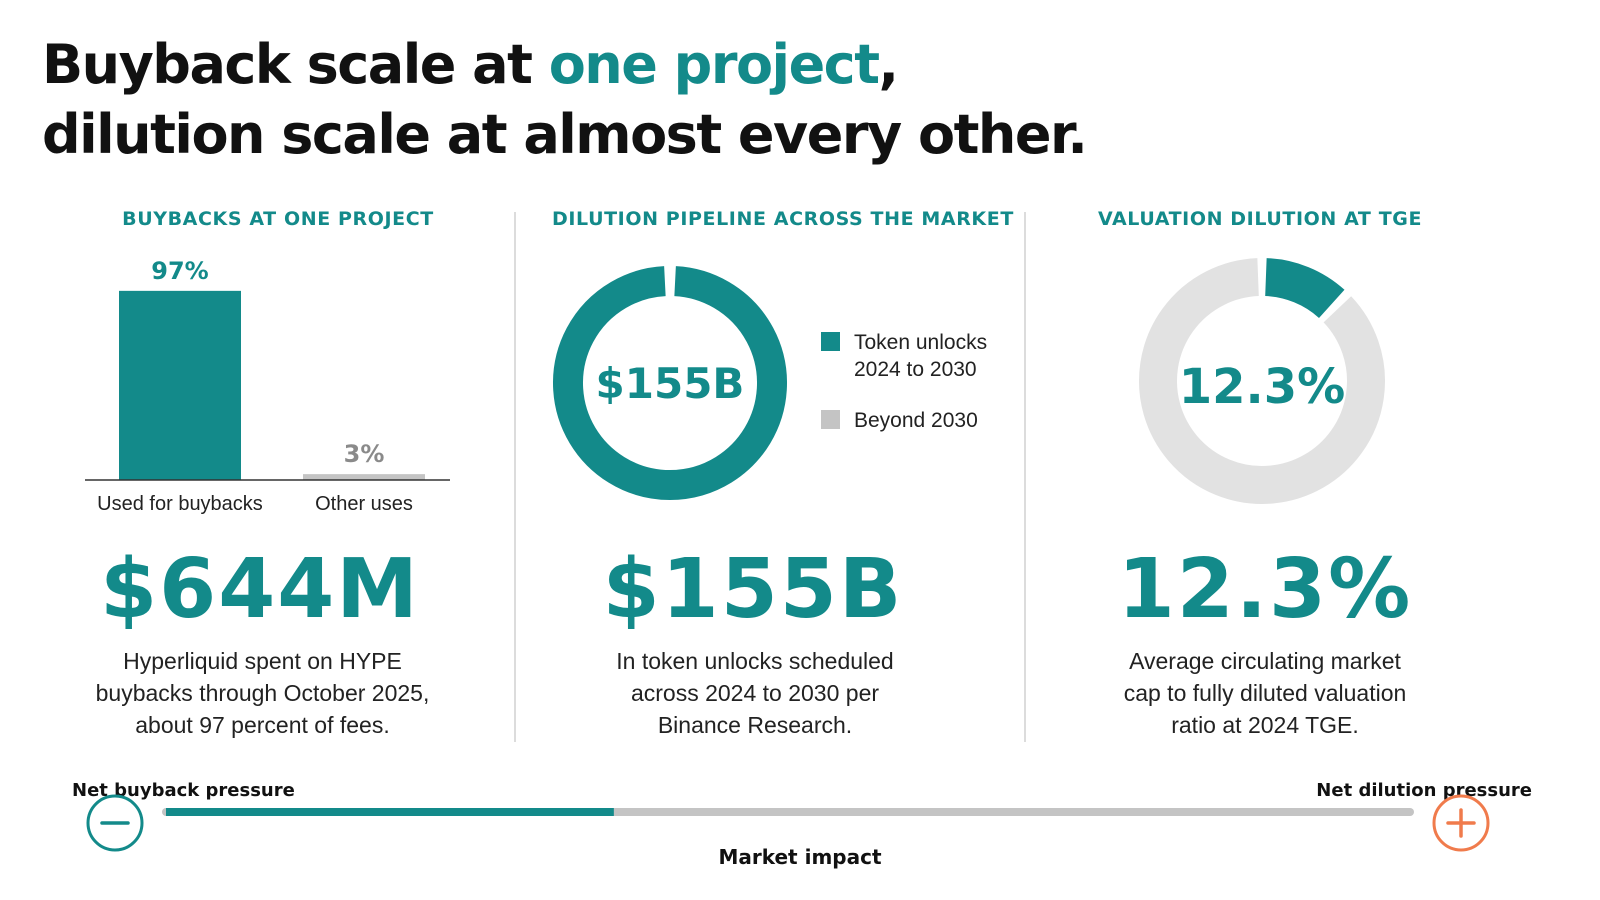  Describe the element at coordinates (364, 454) in the screenshot. I see `bar-data-label: 3%` at that location.